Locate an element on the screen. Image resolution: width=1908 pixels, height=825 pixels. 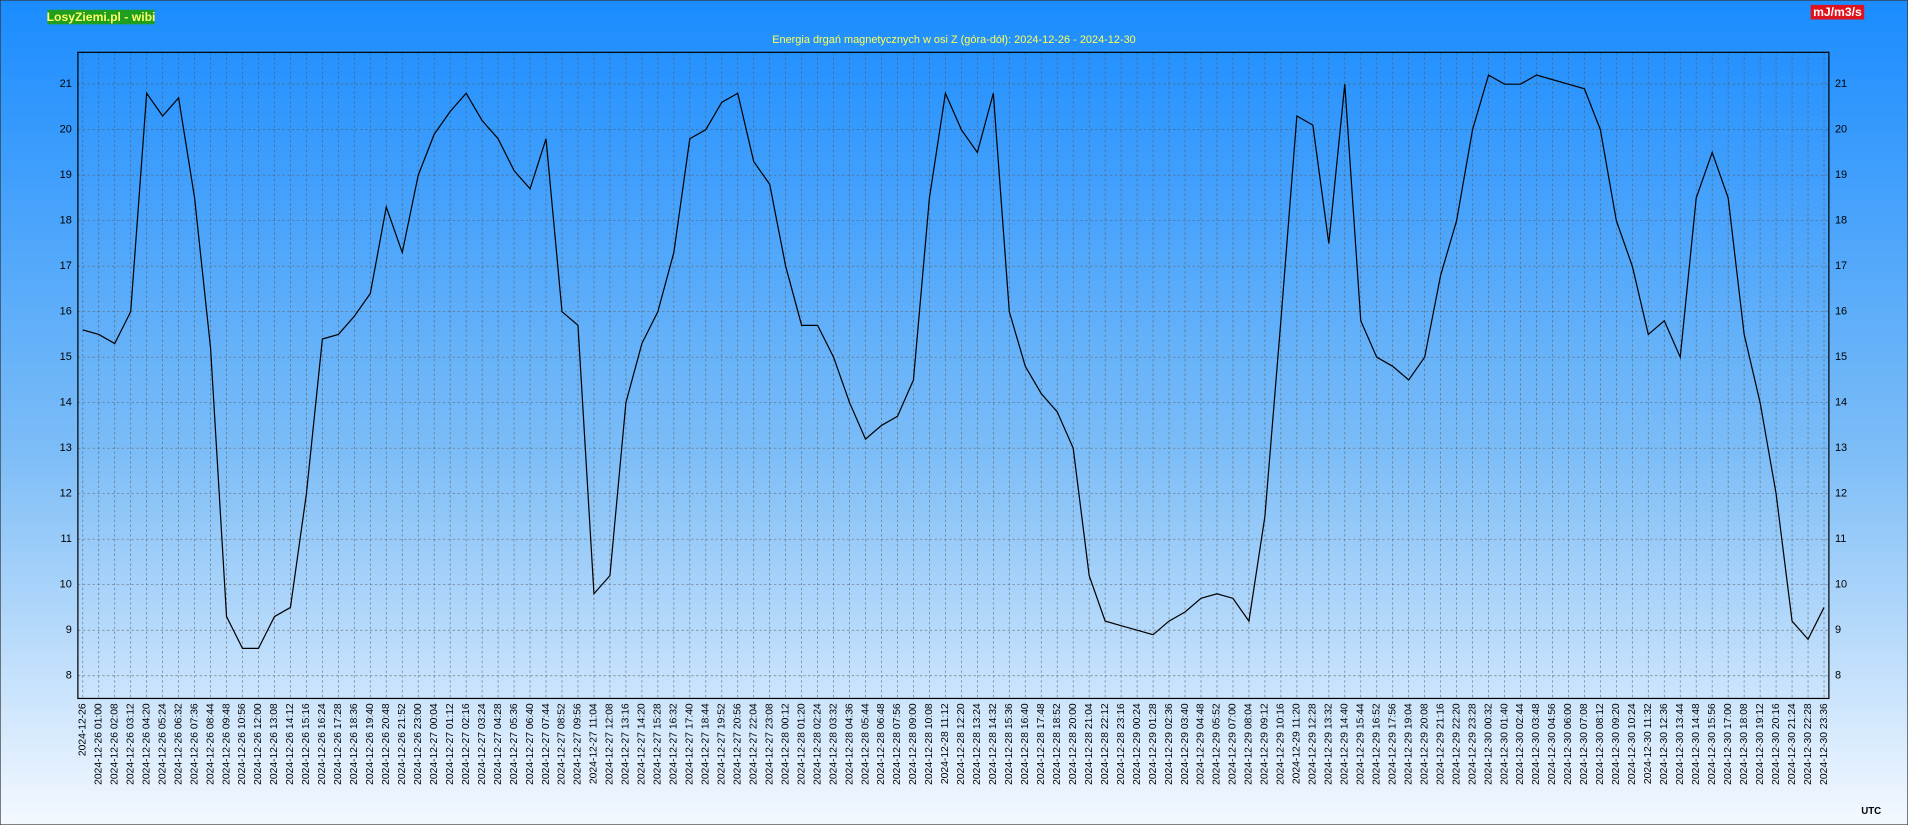
x-tick-label: 2024-12-29 15:44 is located at coordinates (1360, 744).